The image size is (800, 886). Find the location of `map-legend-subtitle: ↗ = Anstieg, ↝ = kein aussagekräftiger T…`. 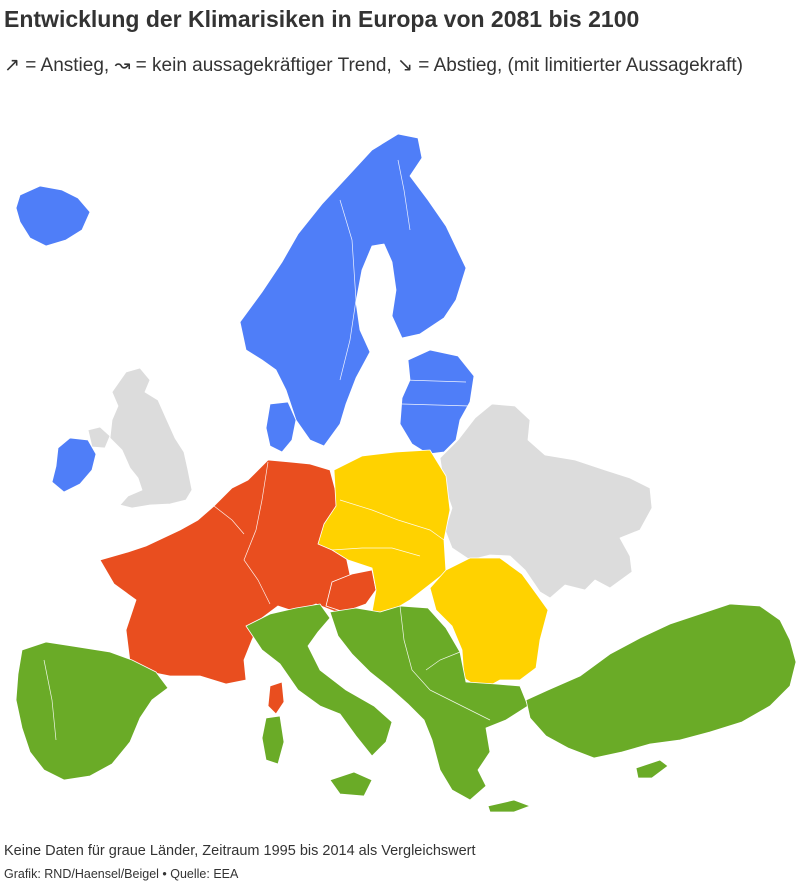

map-legend-subtitle: ↗ = Anstieg, ↝ = kein aussagekräftiger T… is located at coordinates (373, 65).